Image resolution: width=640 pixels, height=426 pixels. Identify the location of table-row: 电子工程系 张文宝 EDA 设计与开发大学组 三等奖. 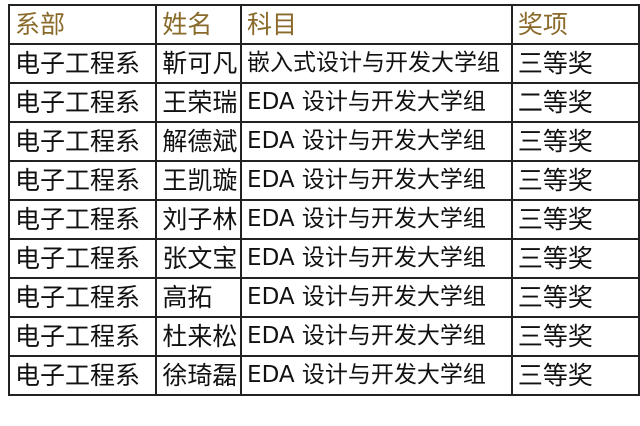
(323, 258).